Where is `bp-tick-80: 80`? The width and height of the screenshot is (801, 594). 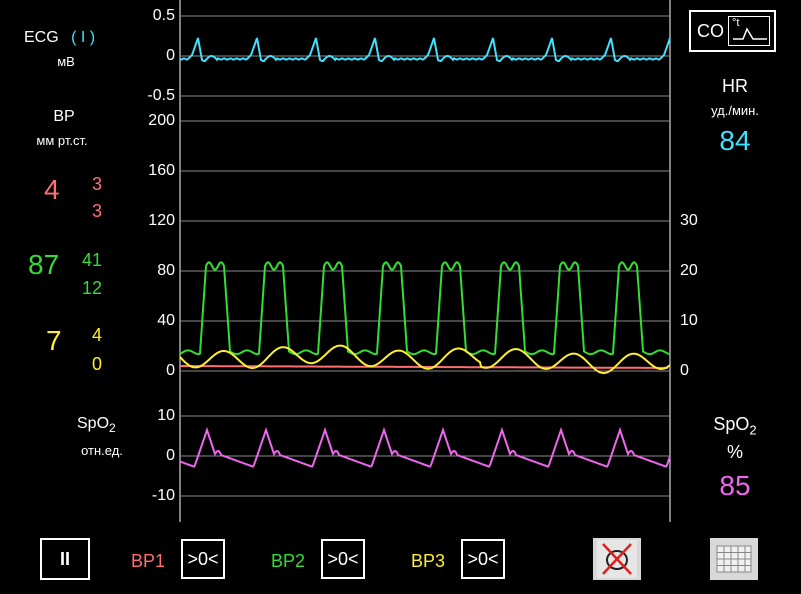
bp-tick-80: 80 is located at coordinates (166, 270).